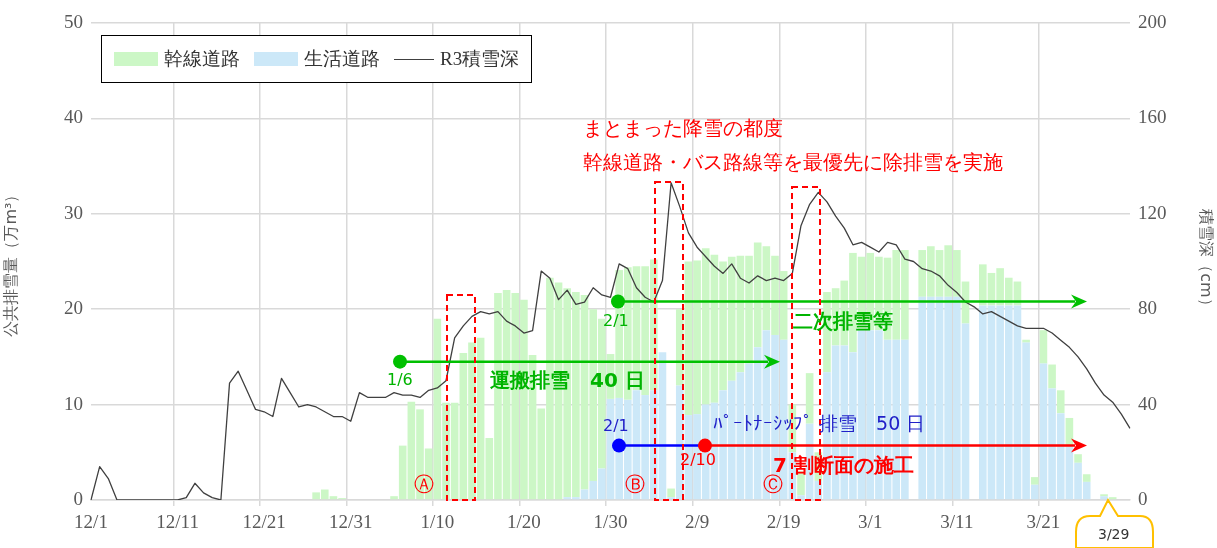 The height and width of the screenshot is (548, 1217). I want to click on y2-tick-label: 200, so click(1152, 21).